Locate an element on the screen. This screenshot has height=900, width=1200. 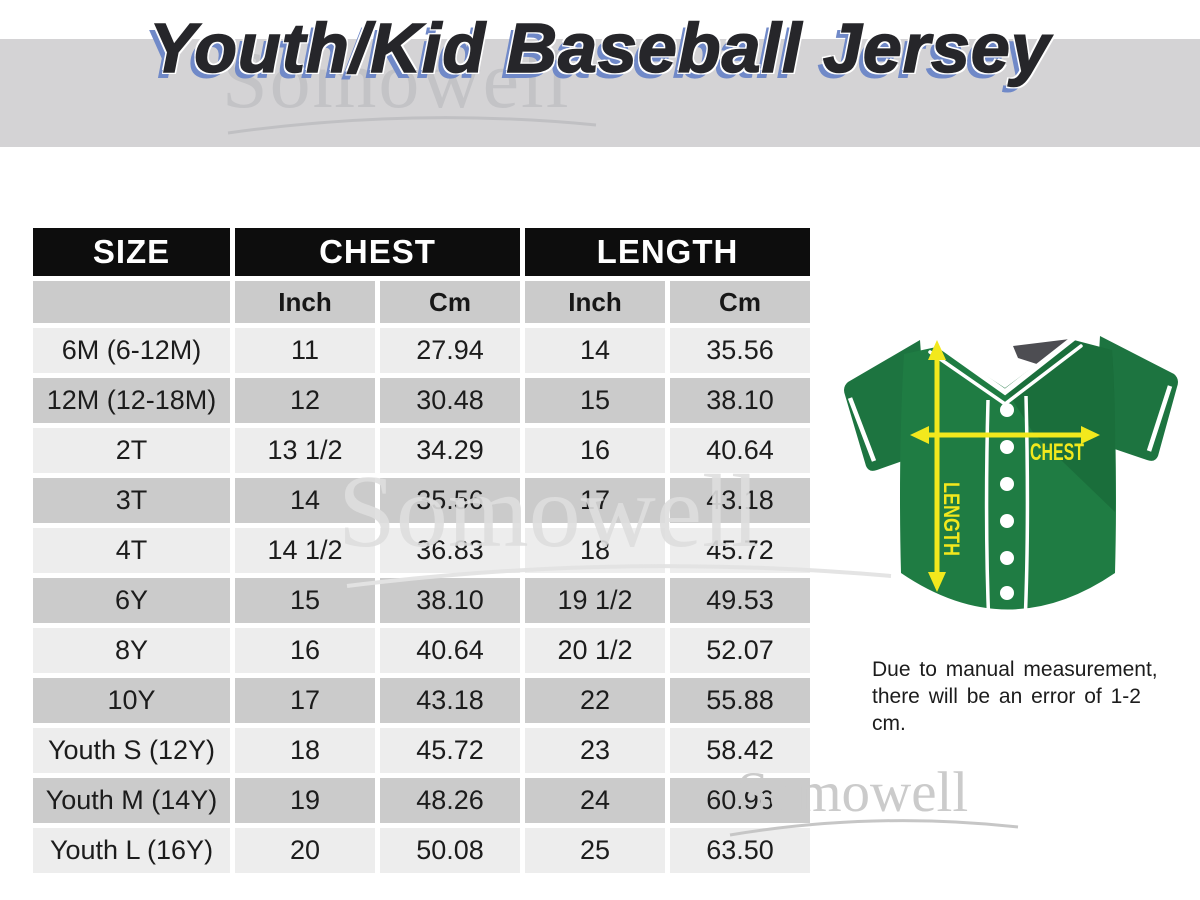
unit-length-cm: Cm is located at coordinates (740, 302).